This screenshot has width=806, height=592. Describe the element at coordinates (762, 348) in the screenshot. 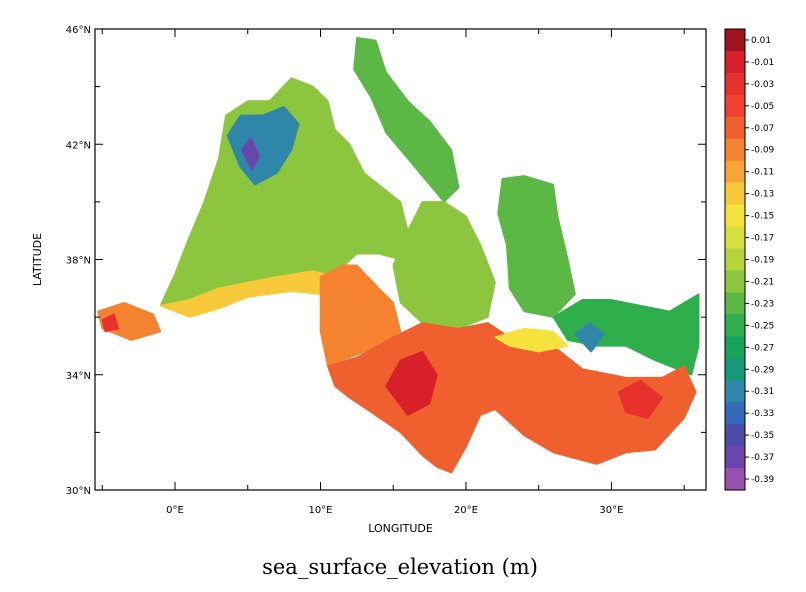

I see `colorbar-label: -0.27` at that location.